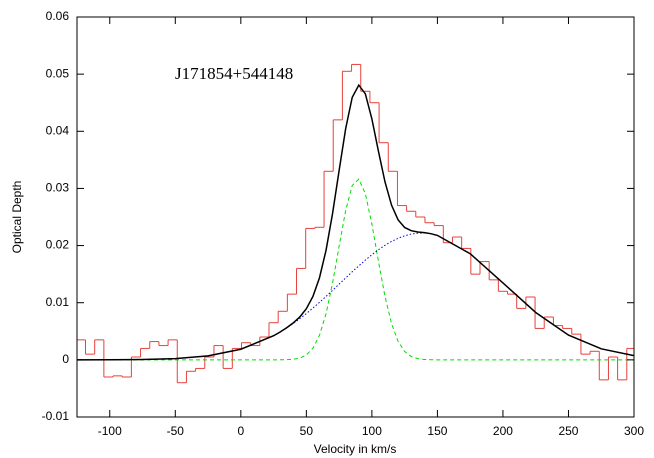 The width and height of the screenshot is (654, 458). Describe the element at coordinates (17, 217) in the screenshot. I see `y-axis-label: Optical Depth` at that location.